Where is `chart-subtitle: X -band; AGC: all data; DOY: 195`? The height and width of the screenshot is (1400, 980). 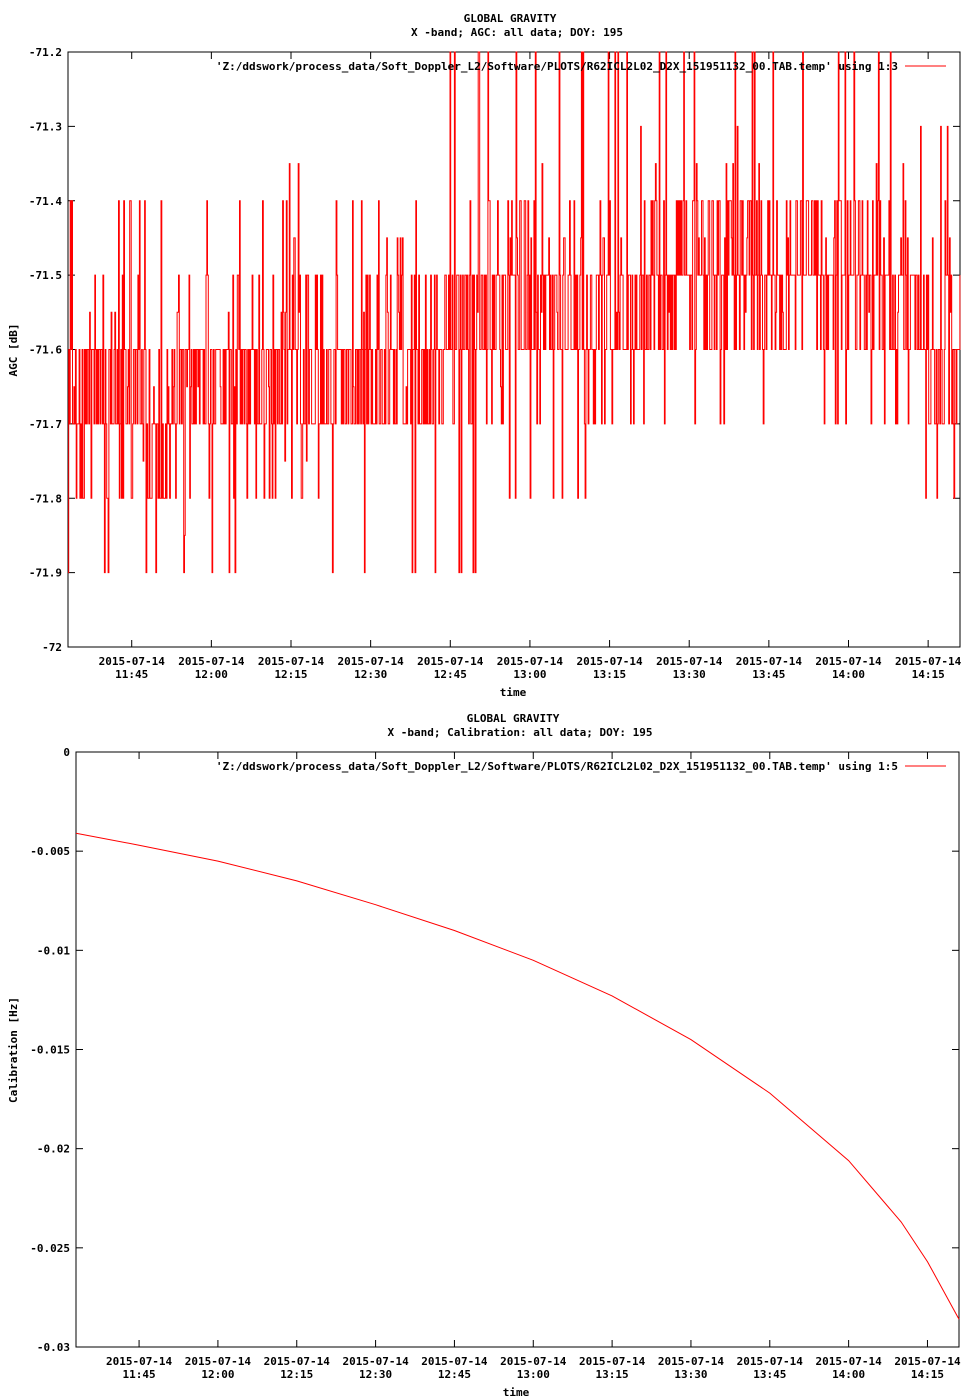
chart-subtitle: X -band; AGC: all data; DOY: 195 is located at coordinates (517, 32).